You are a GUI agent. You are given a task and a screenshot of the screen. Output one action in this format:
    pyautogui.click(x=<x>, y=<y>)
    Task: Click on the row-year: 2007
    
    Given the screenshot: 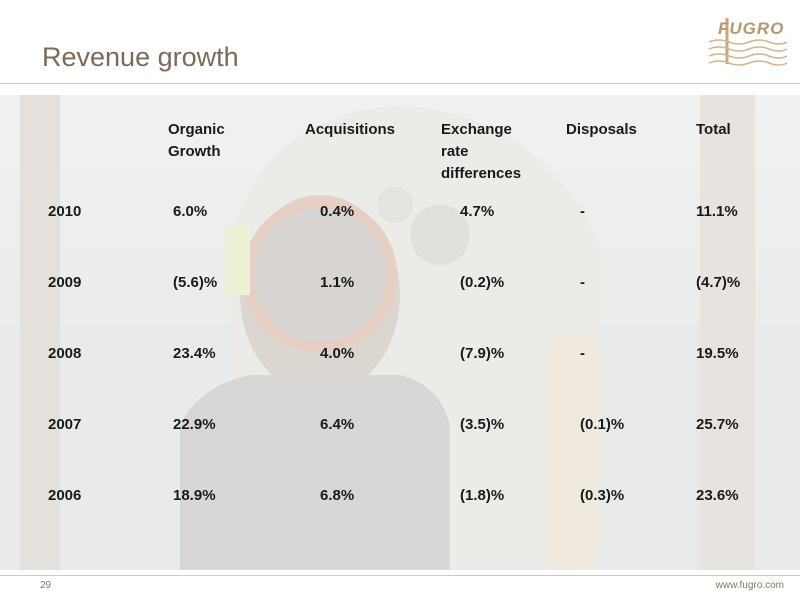 What is the action you would take?
    pyautogui.click(x=65, y=424)
    